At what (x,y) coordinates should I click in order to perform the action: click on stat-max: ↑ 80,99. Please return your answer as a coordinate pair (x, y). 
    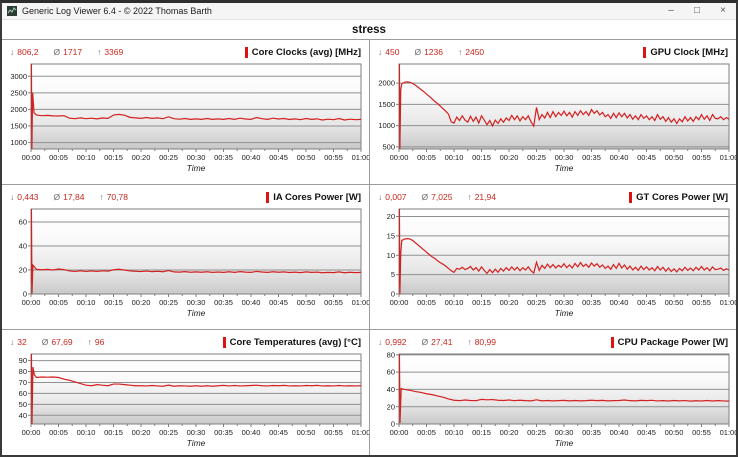
    Looking at the image, I should click on (481, 342).